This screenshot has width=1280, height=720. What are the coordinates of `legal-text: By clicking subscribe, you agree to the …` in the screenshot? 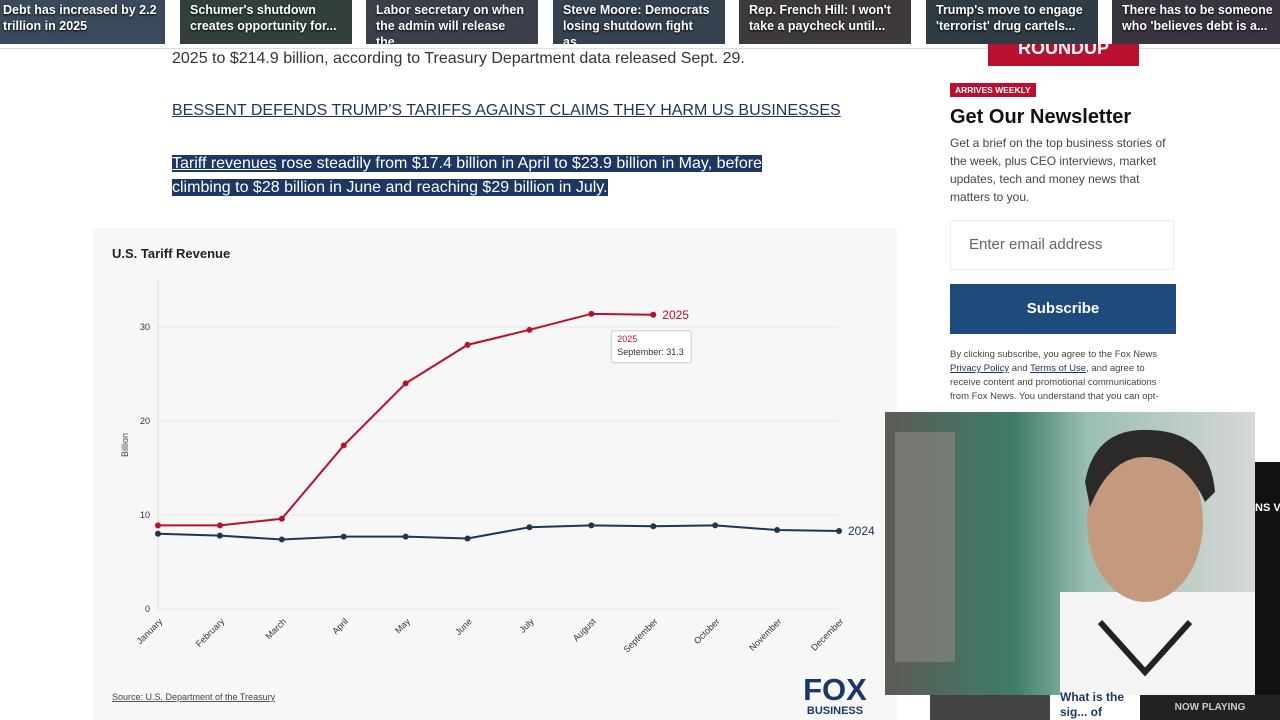 It's located at (1063, 376).